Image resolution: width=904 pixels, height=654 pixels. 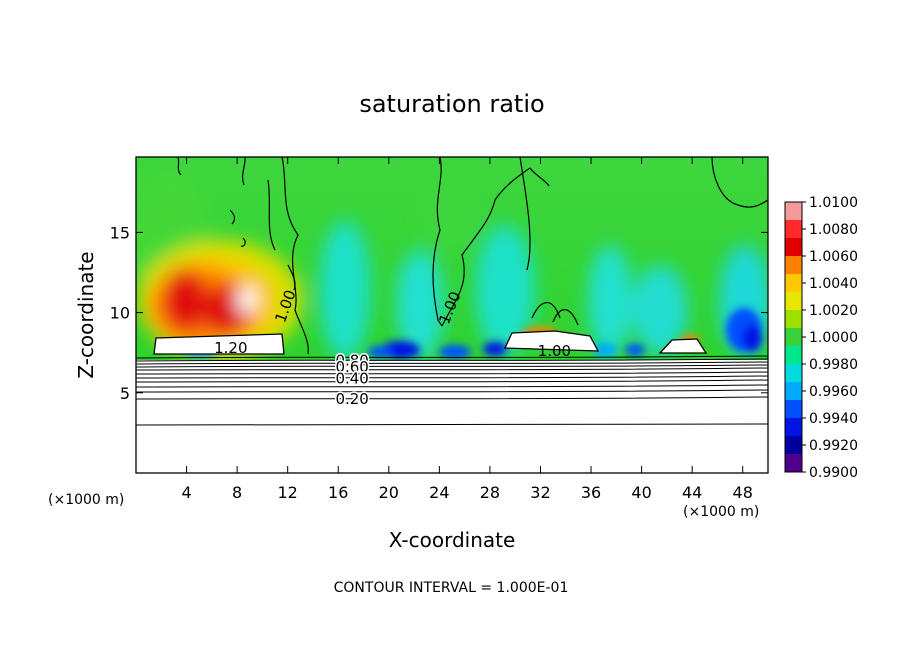 I want to click on y-tick-label: 5, so click(x=125, y=393).